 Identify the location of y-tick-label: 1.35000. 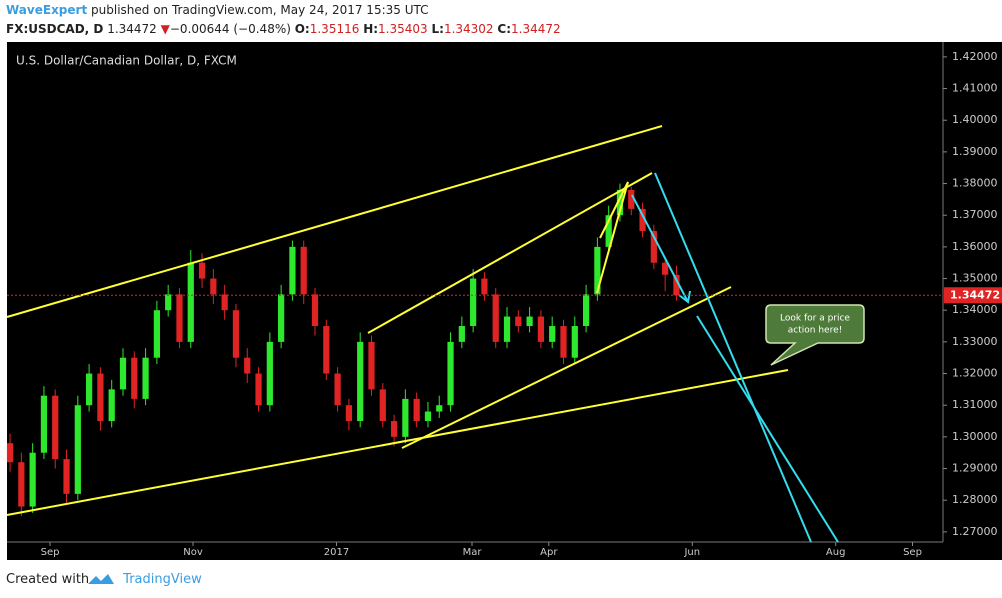
(975, 278).